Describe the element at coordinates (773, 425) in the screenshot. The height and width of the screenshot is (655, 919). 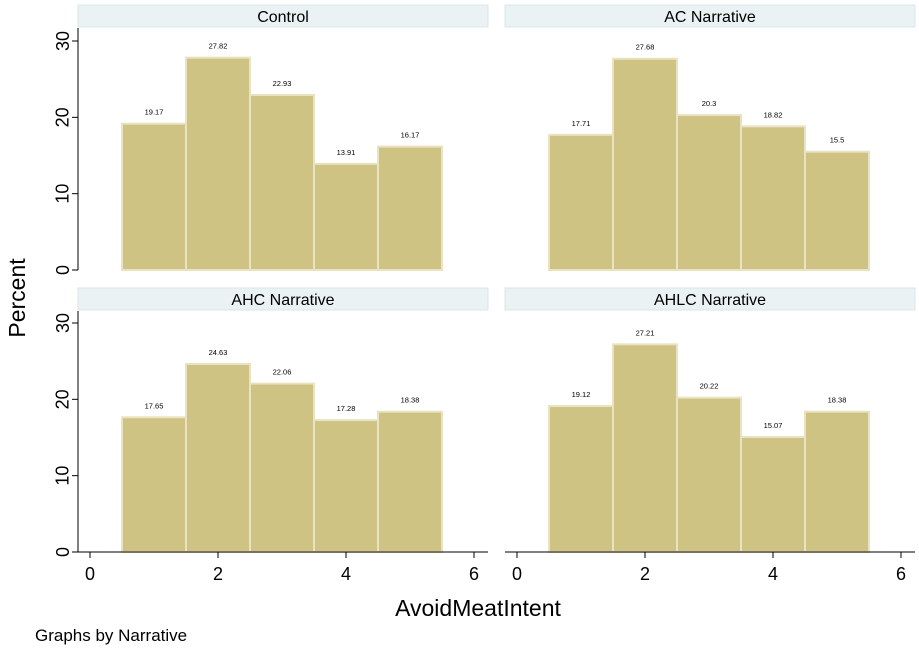
I see `bar-value-label: 15.07` at that location.